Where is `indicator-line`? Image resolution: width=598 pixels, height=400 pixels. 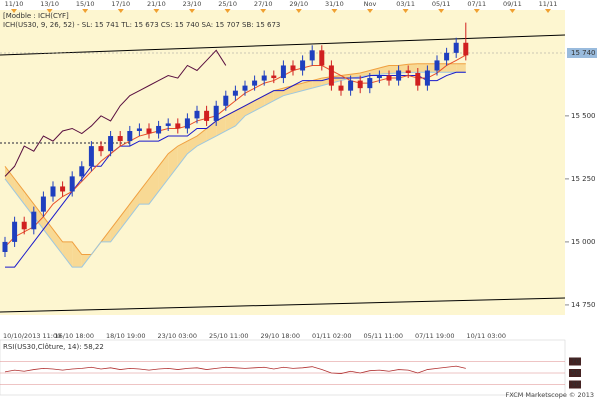 indicator-line is located at coordinates (115, 113).